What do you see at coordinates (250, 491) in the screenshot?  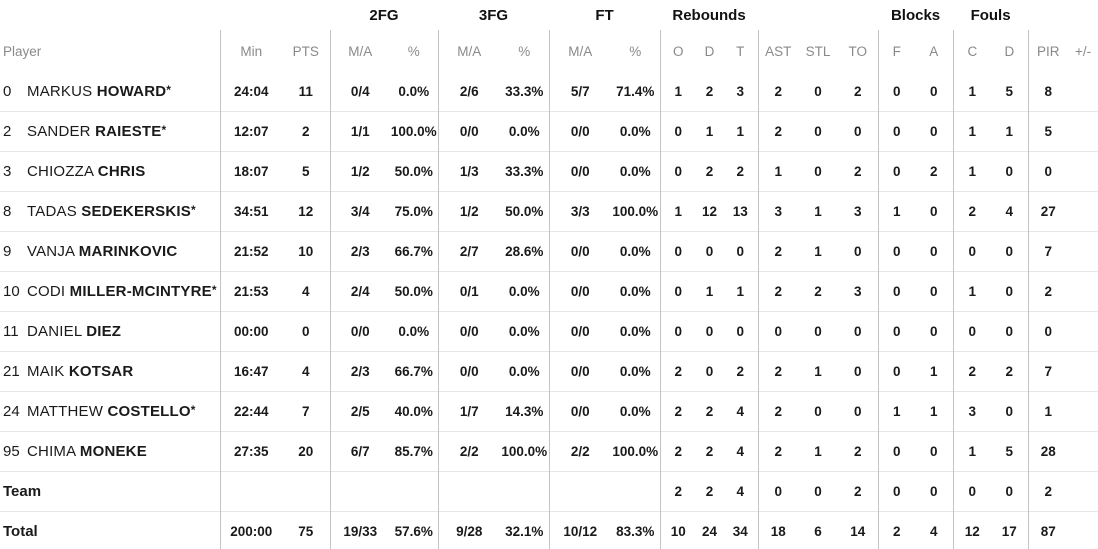 I see `stat-min` at bounding box center [250, 491].